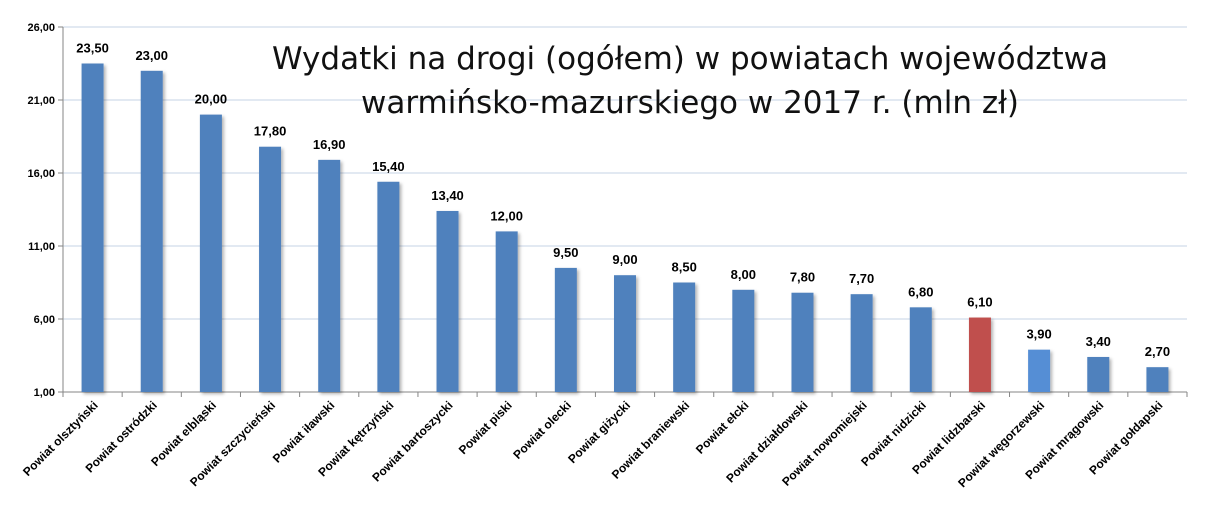  Describe the element at coordinates (41, 247) in the screenshot. I see `y-tick-label: 11,00` at that location.